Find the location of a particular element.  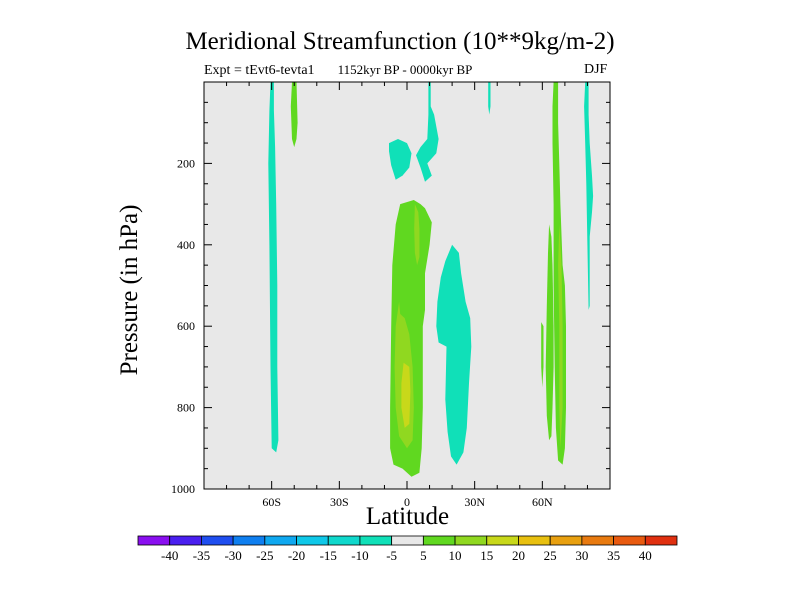

contour-eq-core-positive is located at coordinates (406, 395).